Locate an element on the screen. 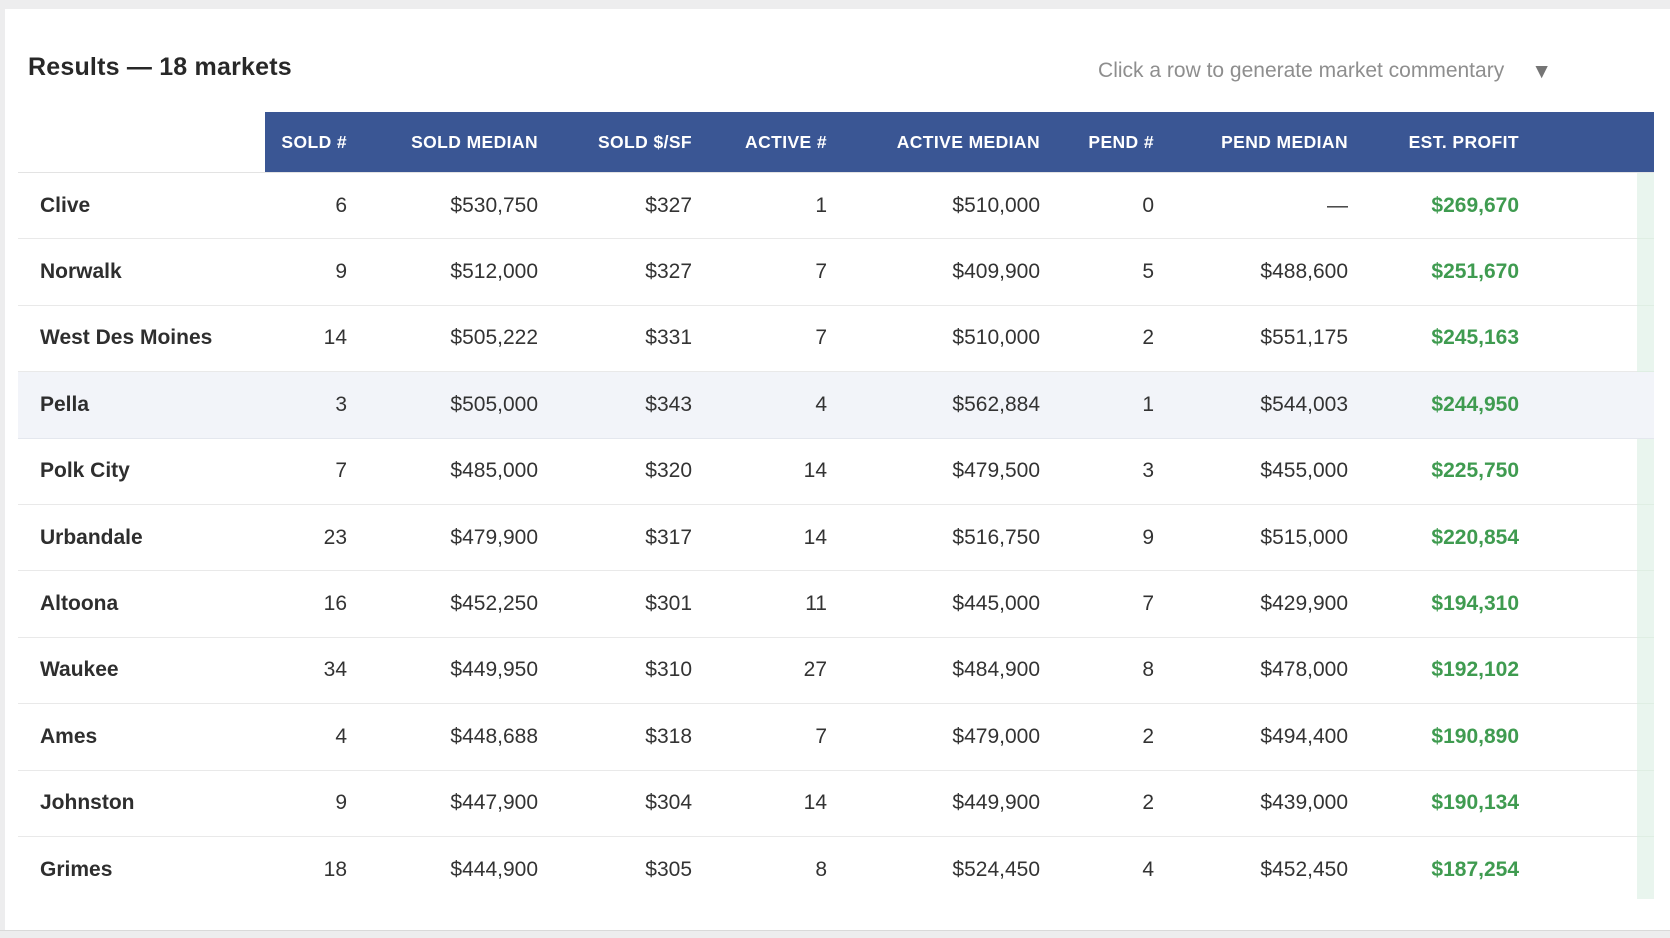  column-header-spacer is located at coordinates (1587, 142).